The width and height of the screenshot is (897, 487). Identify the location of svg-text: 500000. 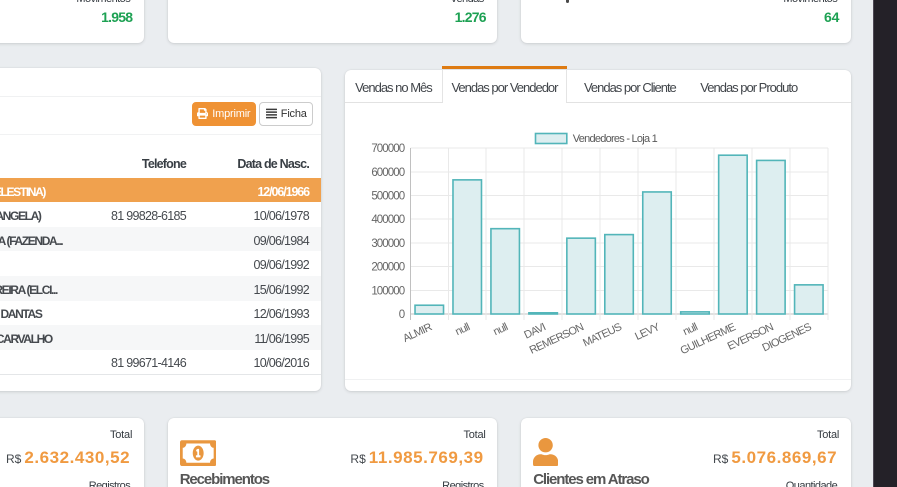
(388, 197).